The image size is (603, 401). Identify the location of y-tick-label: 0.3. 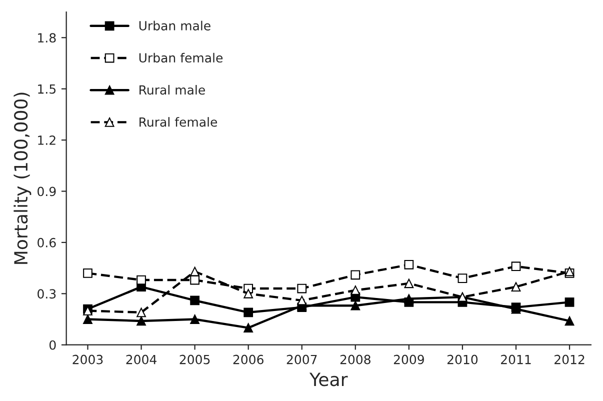
(47, 294).